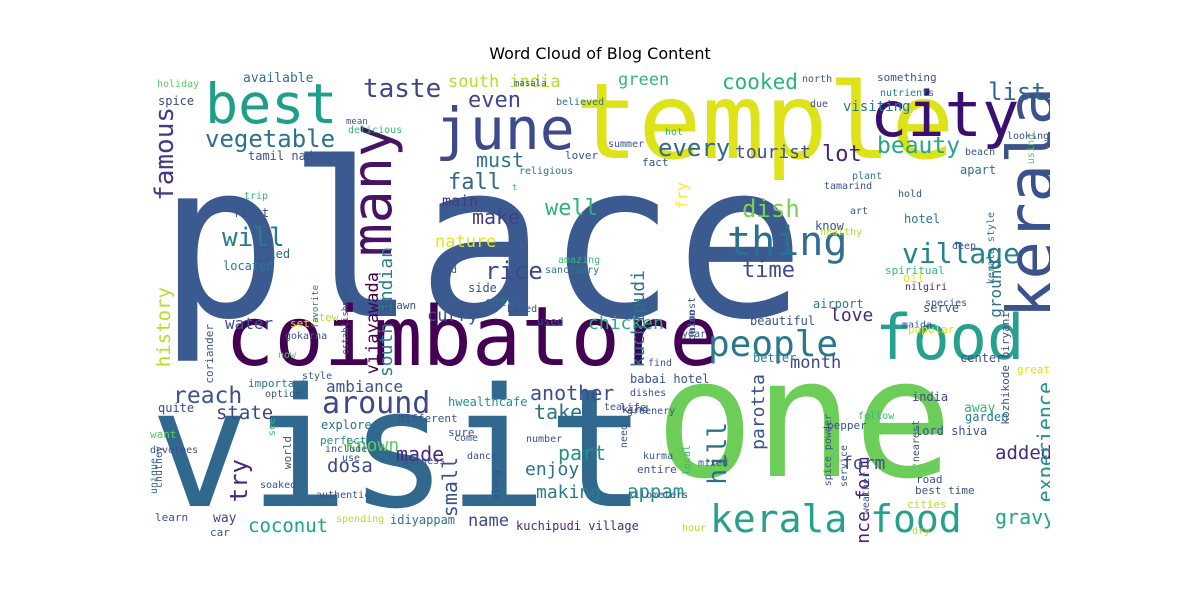 The width and height of the screenshot is (1200, 600). I want to click on word-world: world, so click(287, 453).